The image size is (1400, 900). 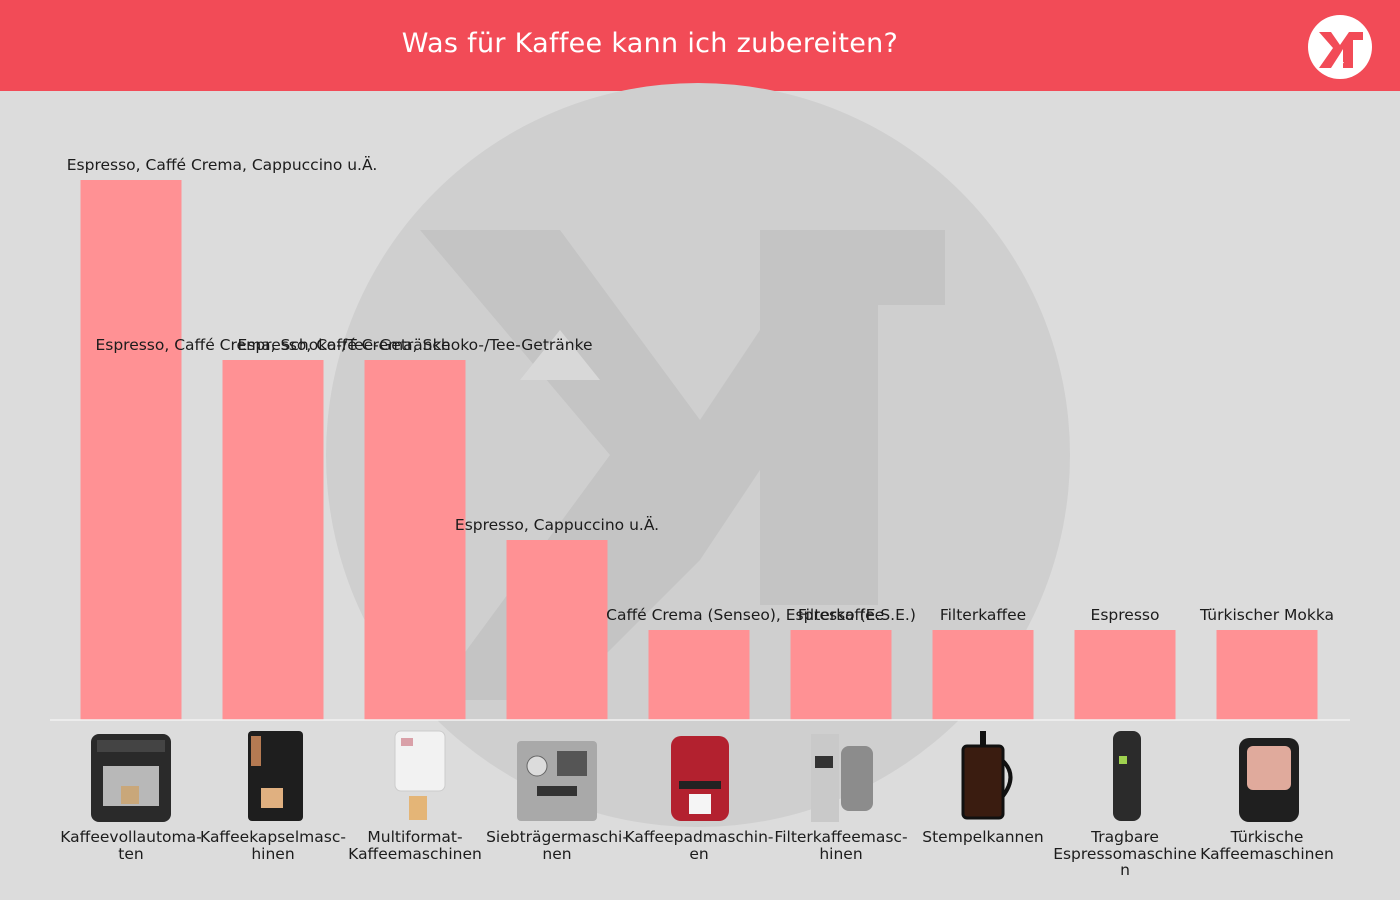 I want to click on bar-value-label: Espresso, Cappuccino u.Ä., so click(x=557, y=525).